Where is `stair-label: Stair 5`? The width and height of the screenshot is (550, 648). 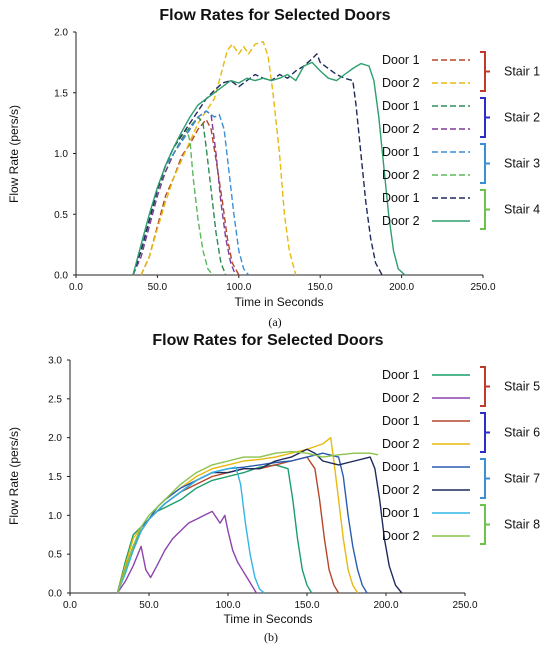 stair-label: Stair 5 is located at coordinates (522, 387).